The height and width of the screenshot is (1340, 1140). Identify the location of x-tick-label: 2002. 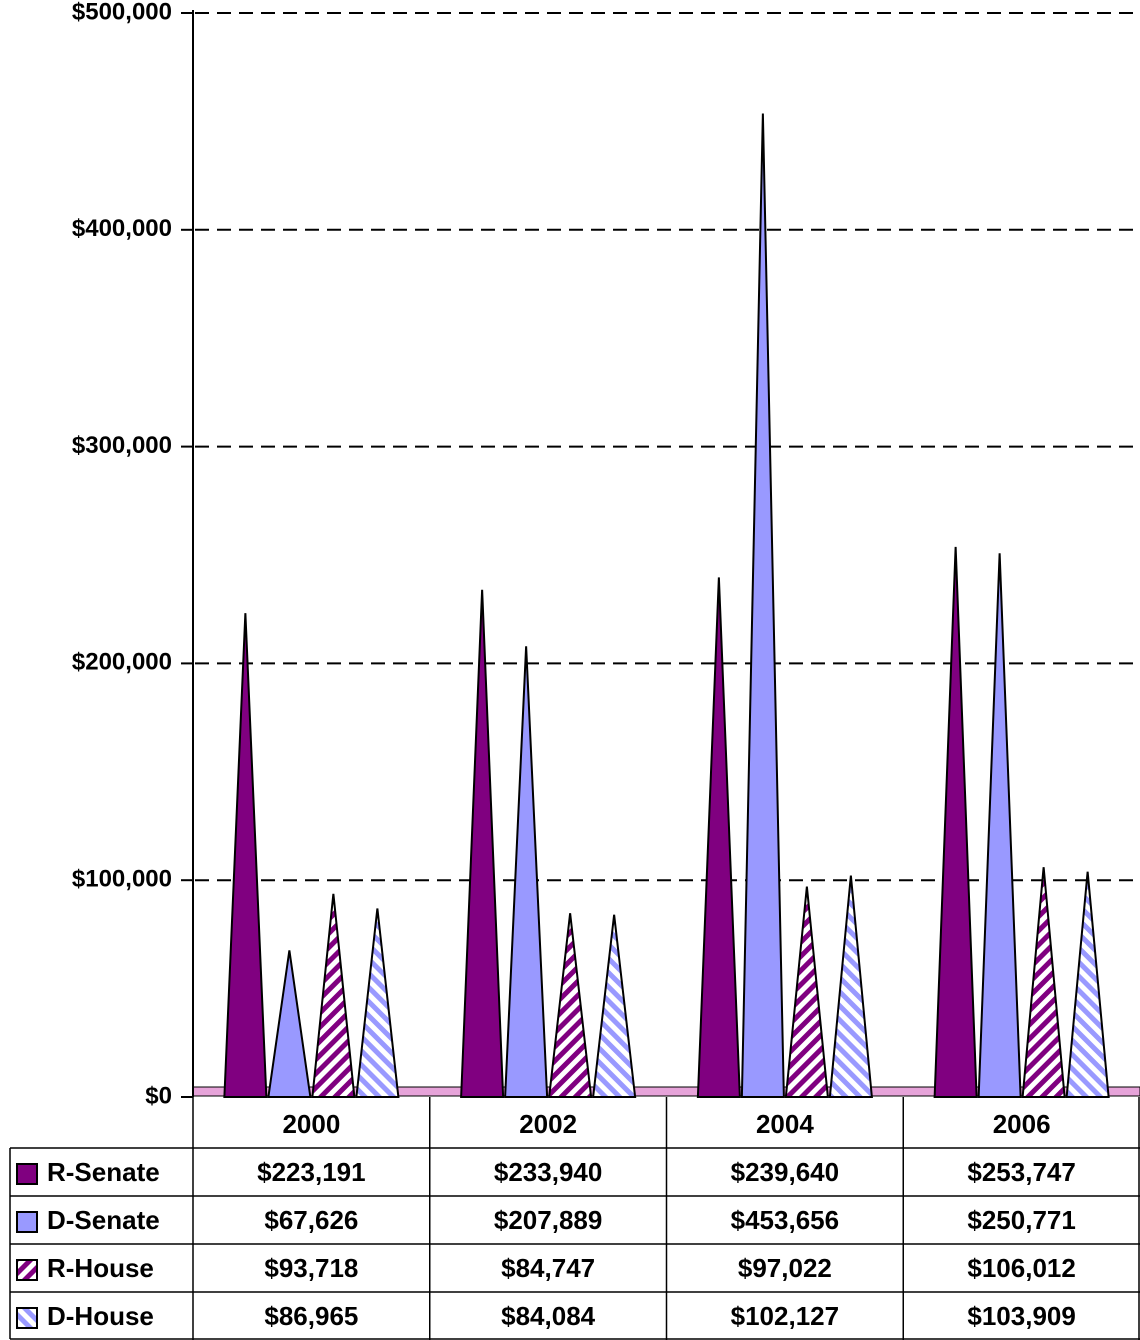
(548, 1124).